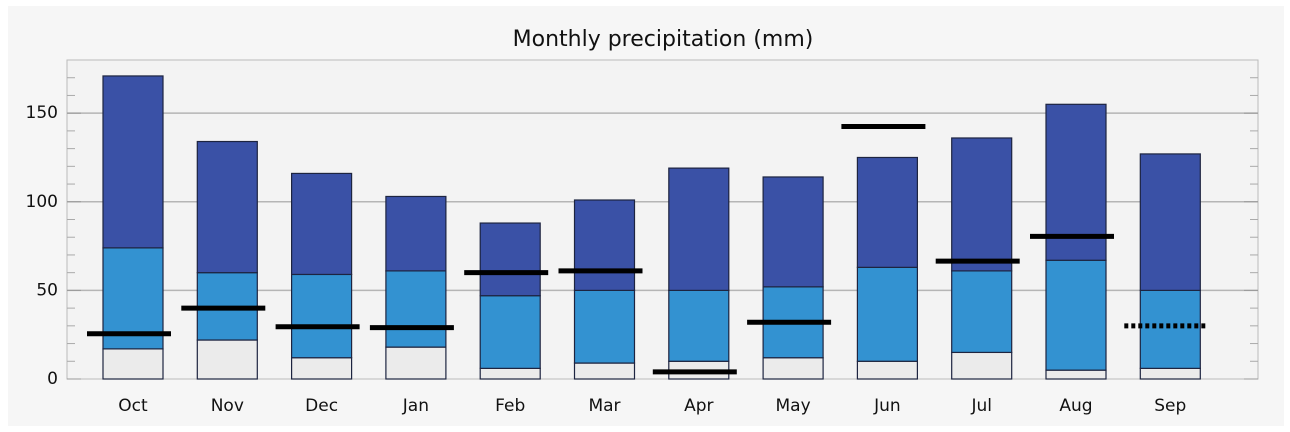 Image resolution: width=1290 pixels, height=432 pixels. What do you see at coordinates (47, 290) in the screenshot?
I see `y-tick-label: 50` at bounding box center [47, 290].